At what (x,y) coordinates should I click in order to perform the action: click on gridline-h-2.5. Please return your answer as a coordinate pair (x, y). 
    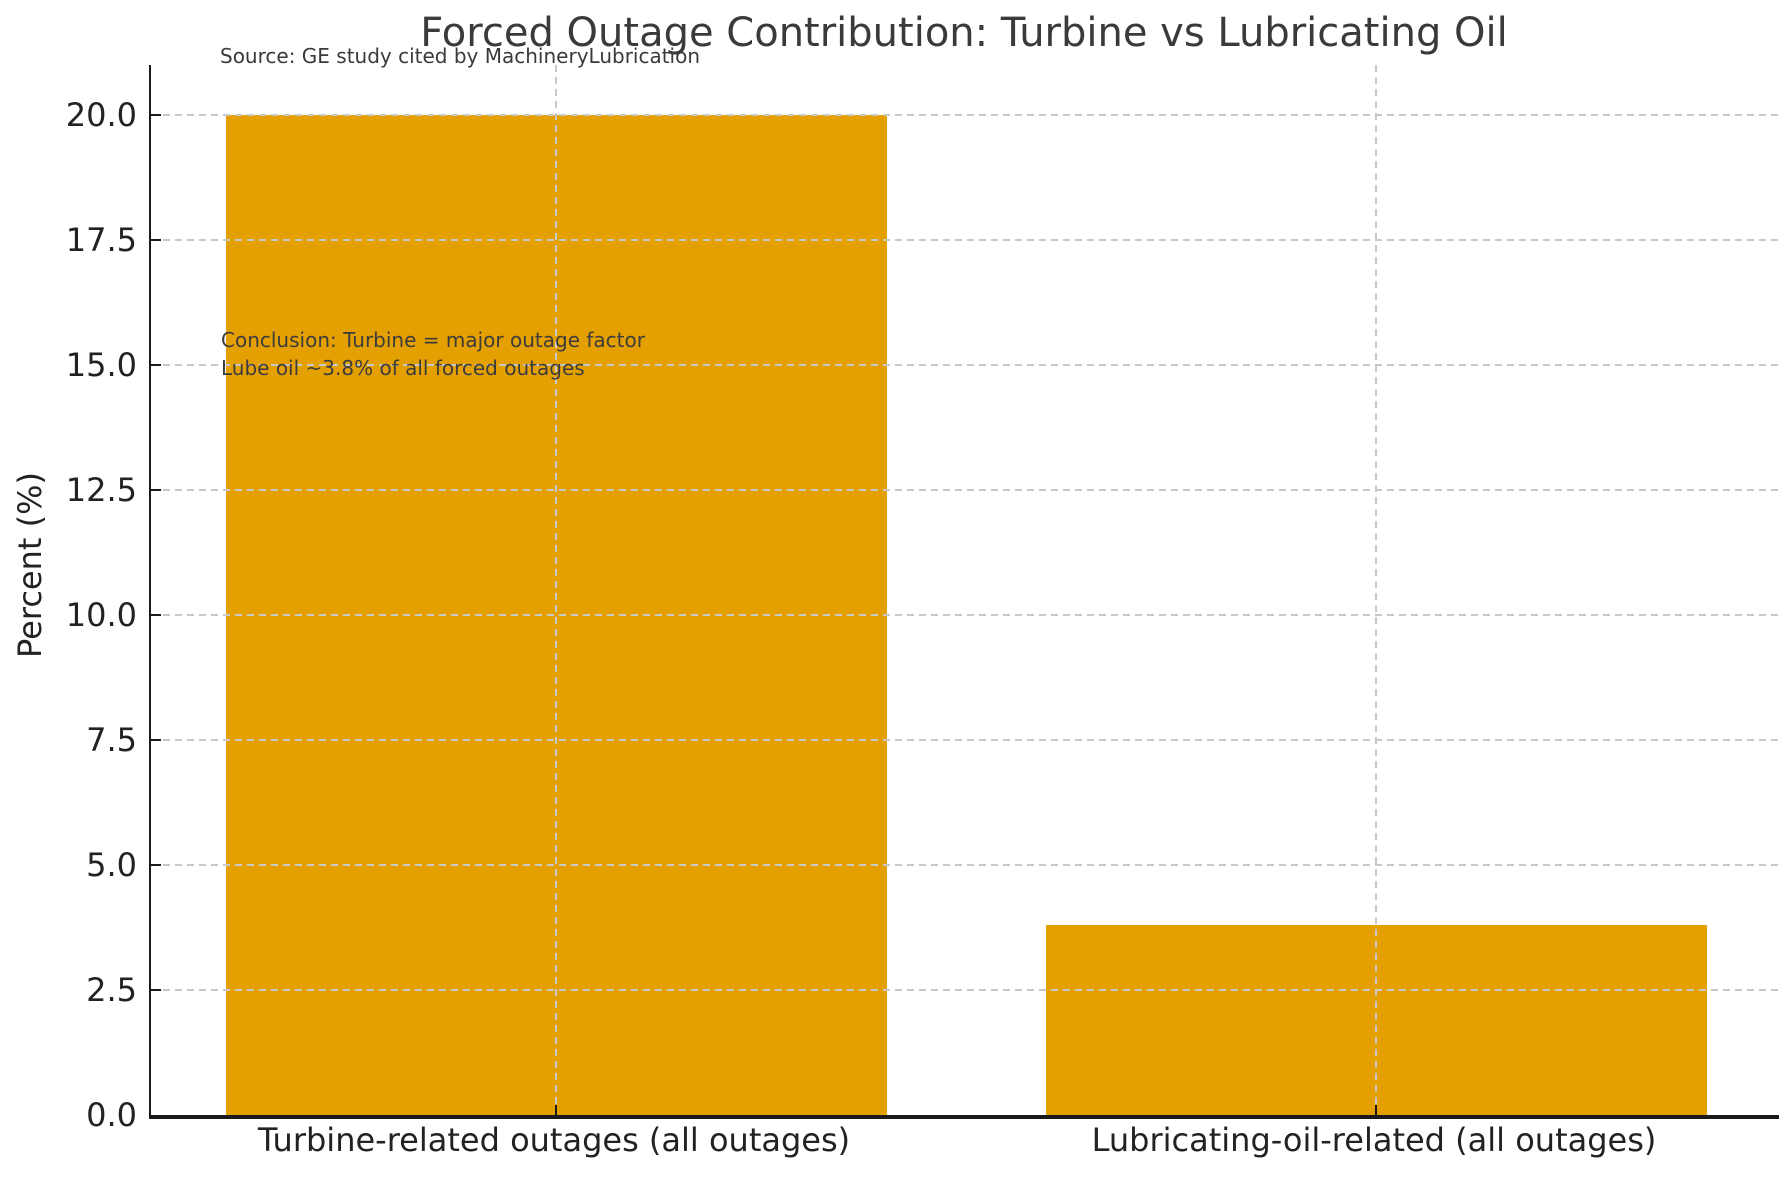
    Looking at the image, I should click on (965, 990).